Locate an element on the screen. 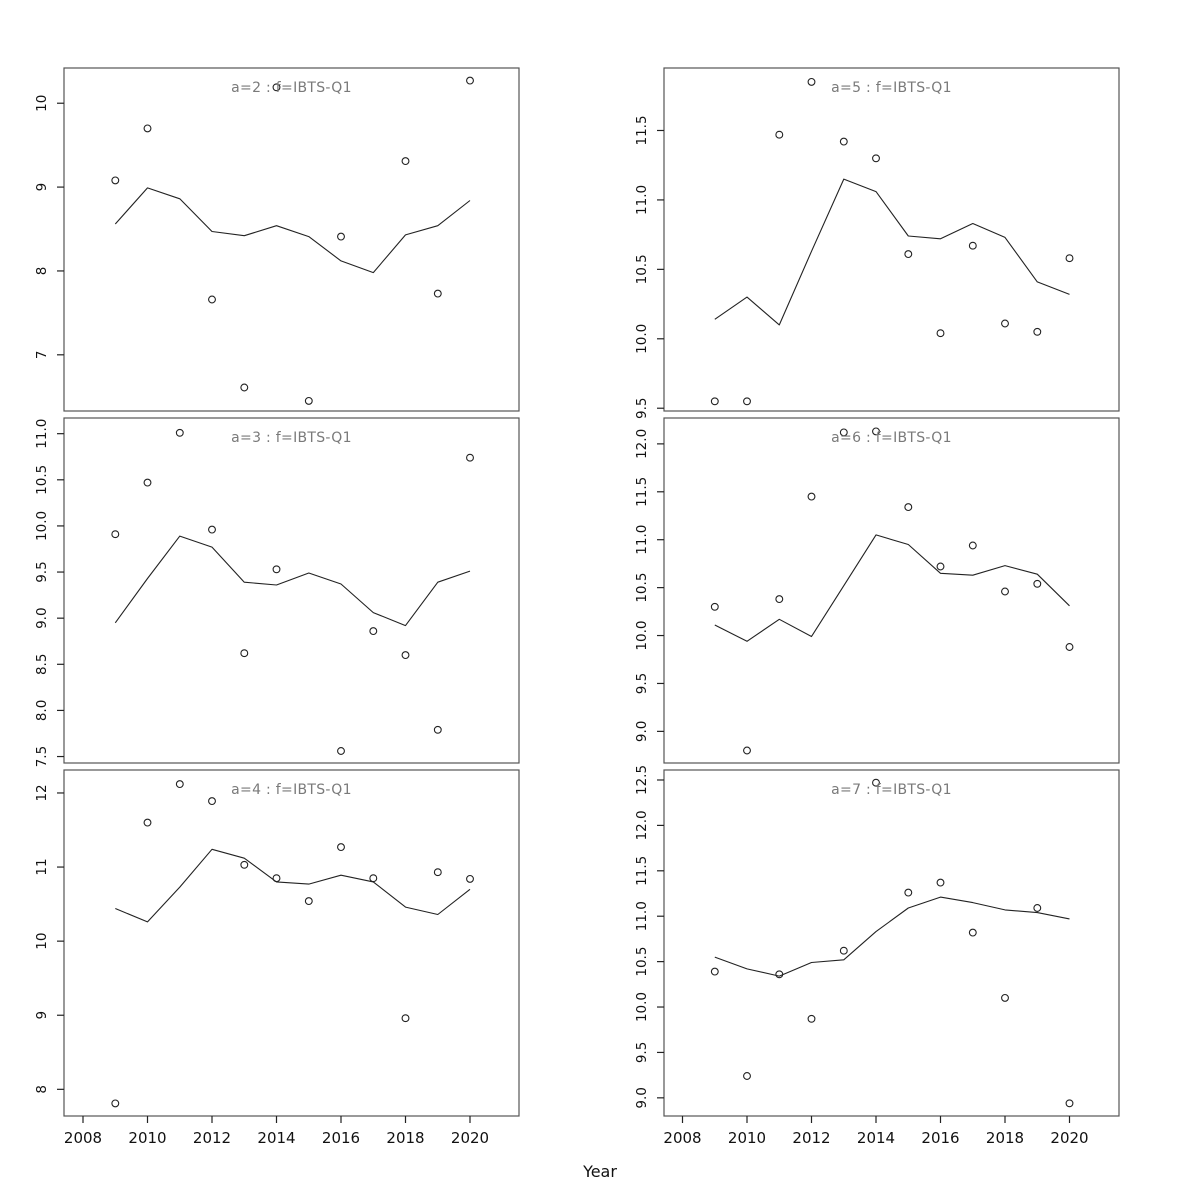 The image size is (1200, 1200). y-axis: 9.0 9.5 10.0 10.5 11.0 11.5 12.0 is located at coordinates (649, 585).